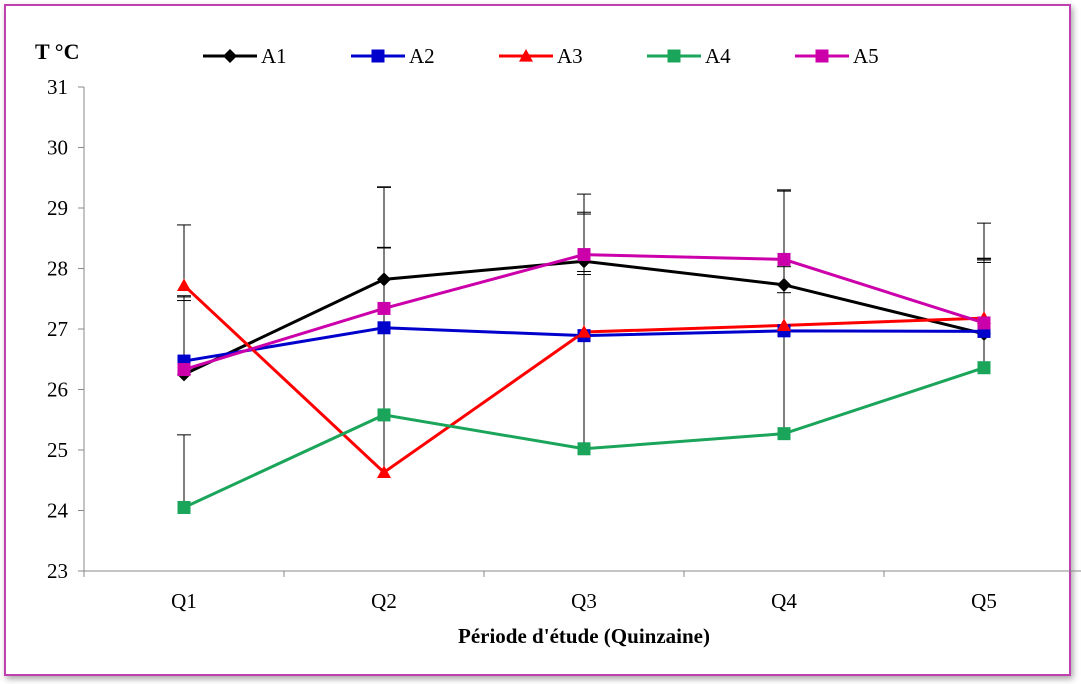 This screenshot has height=684, width=1081. I want to click on x-tick-label: Q1, so click(184, 601).